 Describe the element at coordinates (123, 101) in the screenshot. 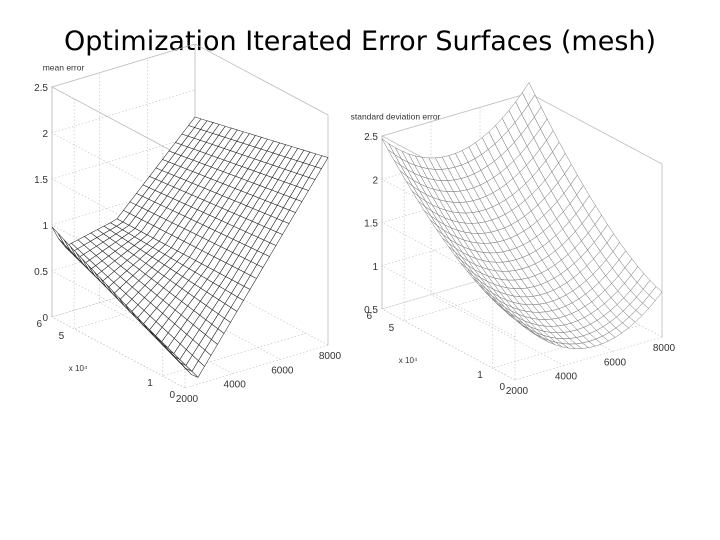

I see `z-gridline` at that location.